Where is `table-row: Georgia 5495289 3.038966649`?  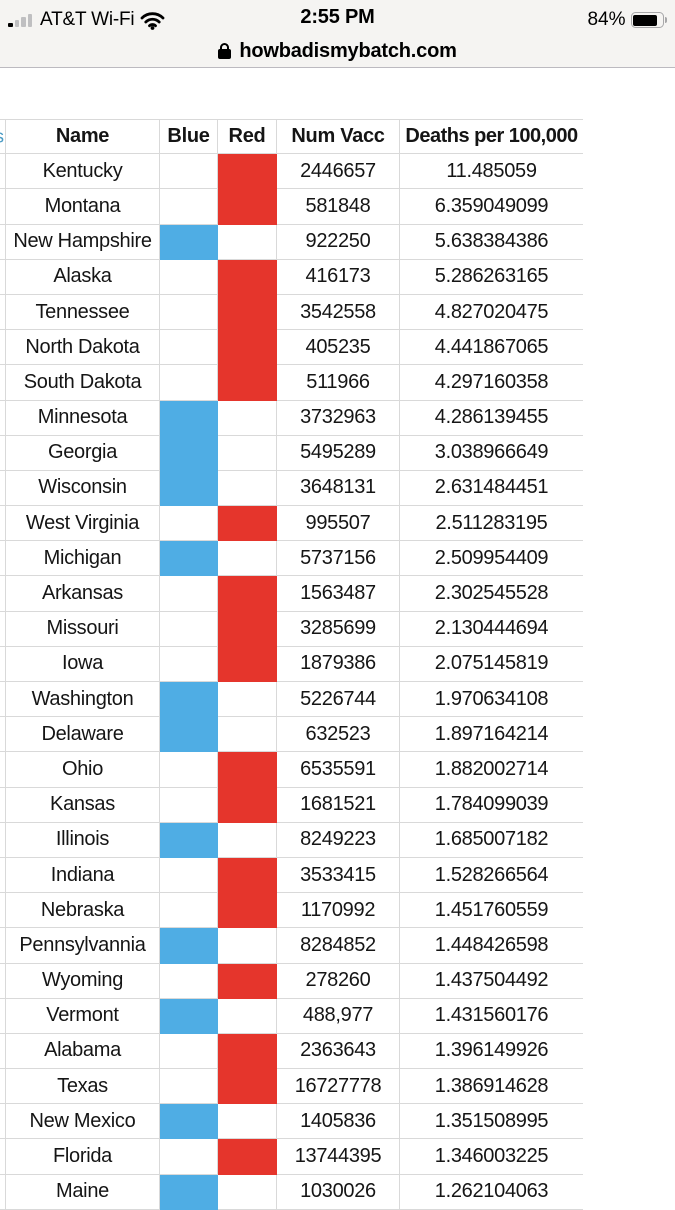 table-row: Georgia 5495289 3.038966649 is located at coordinates (291, 453).